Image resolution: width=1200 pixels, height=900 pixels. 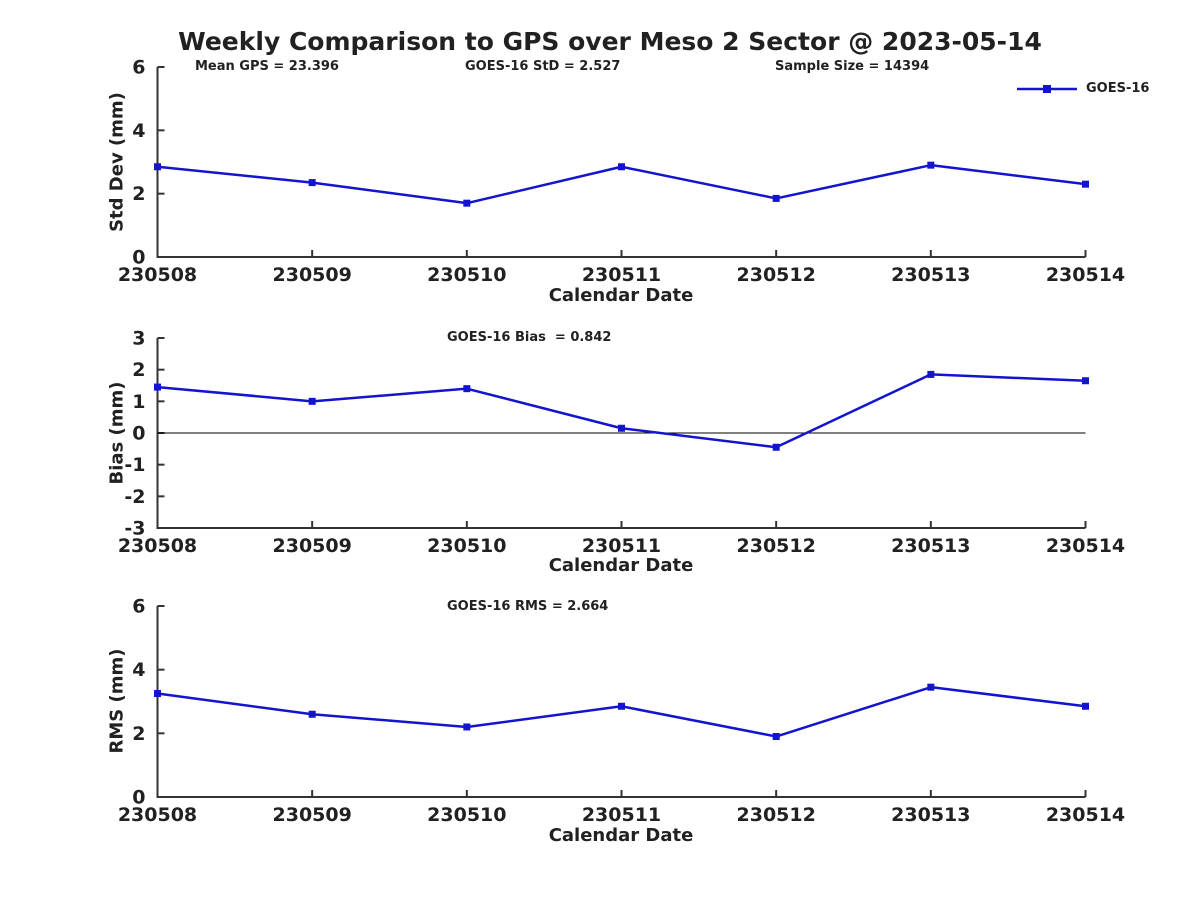 What do you see at coordinates (621, 835) in the screenshot?
I see `rms-x-axis-label: Calendar Date` at bounding box center [621, 835].